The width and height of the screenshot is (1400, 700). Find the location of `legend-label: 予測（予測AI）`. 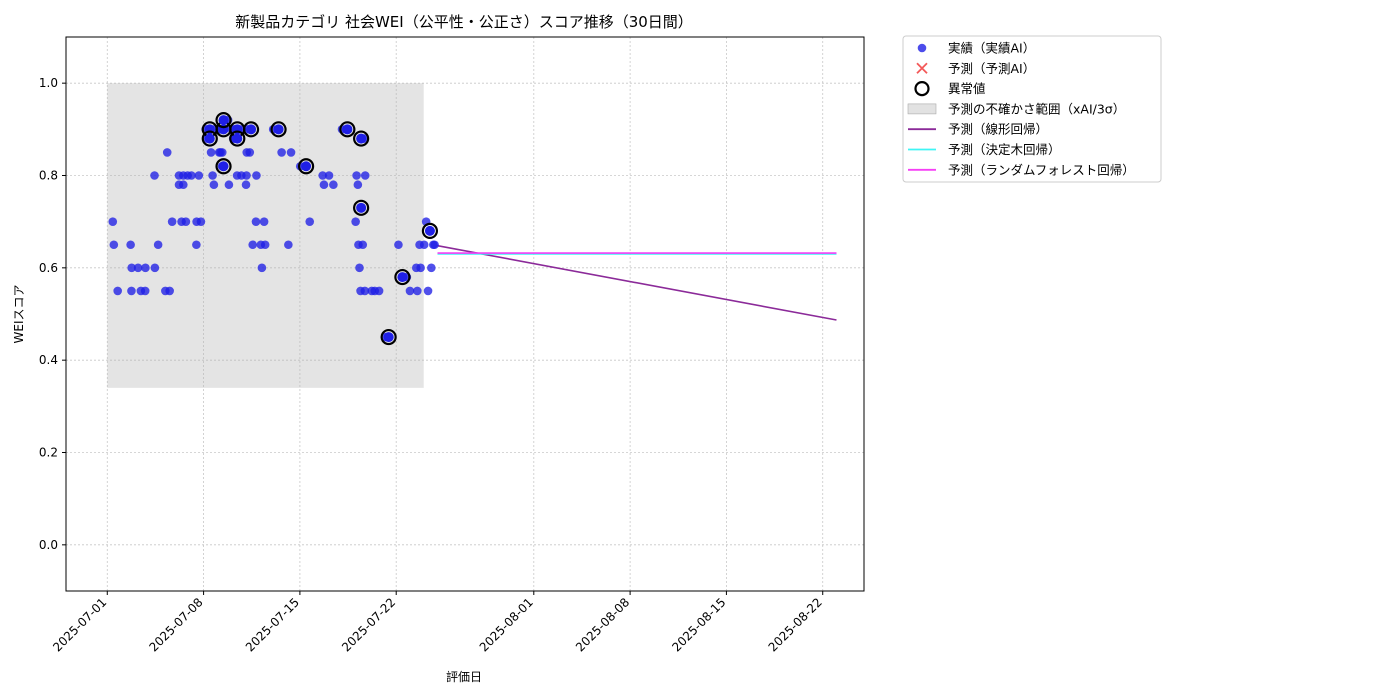

legend-label: 予測（予測AI） is located at coordinates (991, 68).